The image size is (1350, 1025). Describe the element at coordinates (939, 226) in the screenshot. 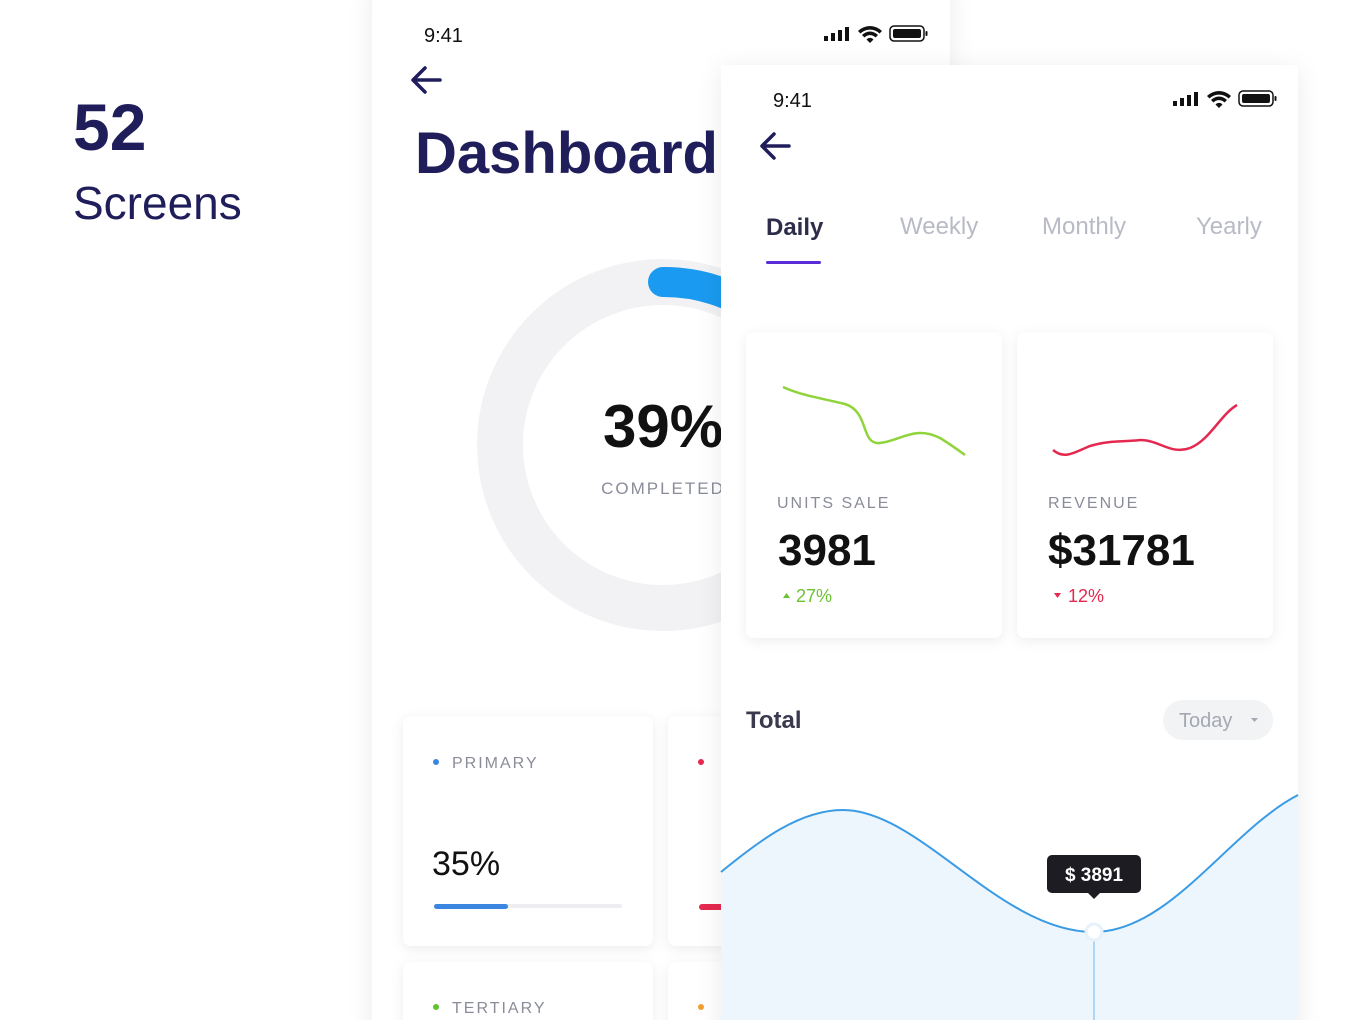

I see `tab: Weekly` at that location.